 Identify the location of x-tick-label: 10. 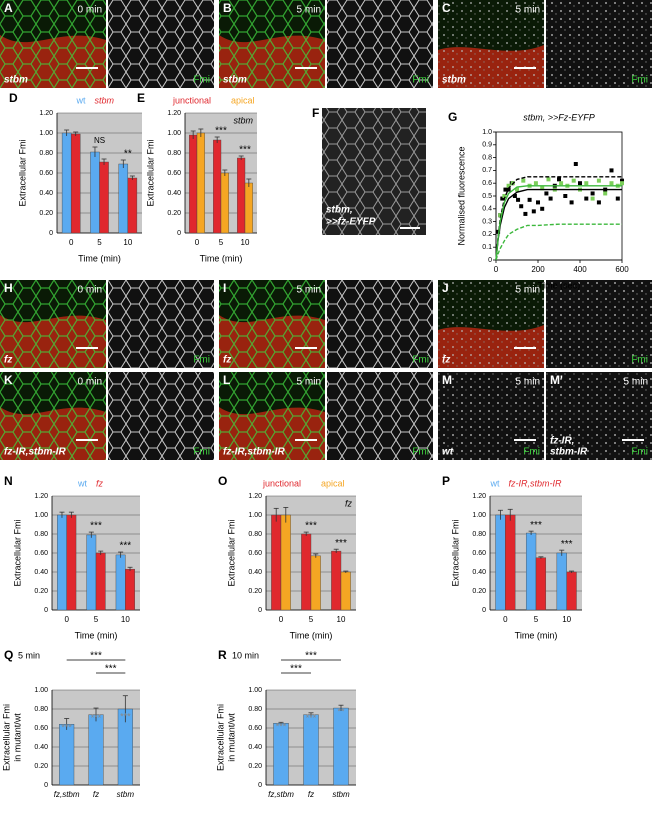
(125, 619).